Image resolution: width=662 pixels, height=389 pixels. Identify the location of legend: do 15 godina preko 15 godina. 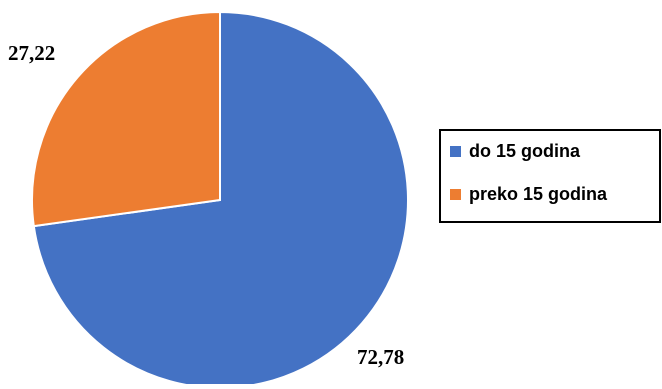
(550, 176).